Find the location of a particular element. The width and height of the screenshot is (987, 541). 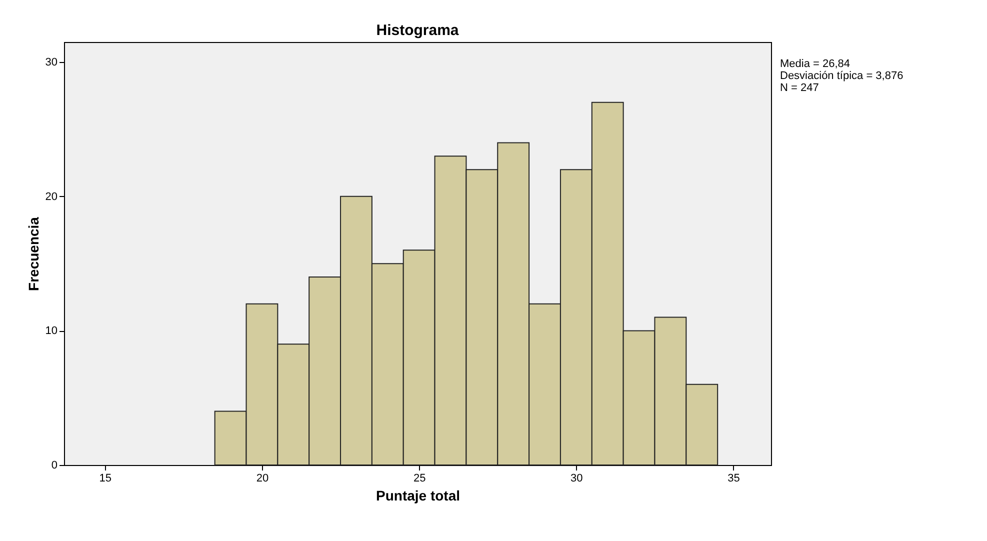

text: N = 247 is located at coordinates (800, 88).